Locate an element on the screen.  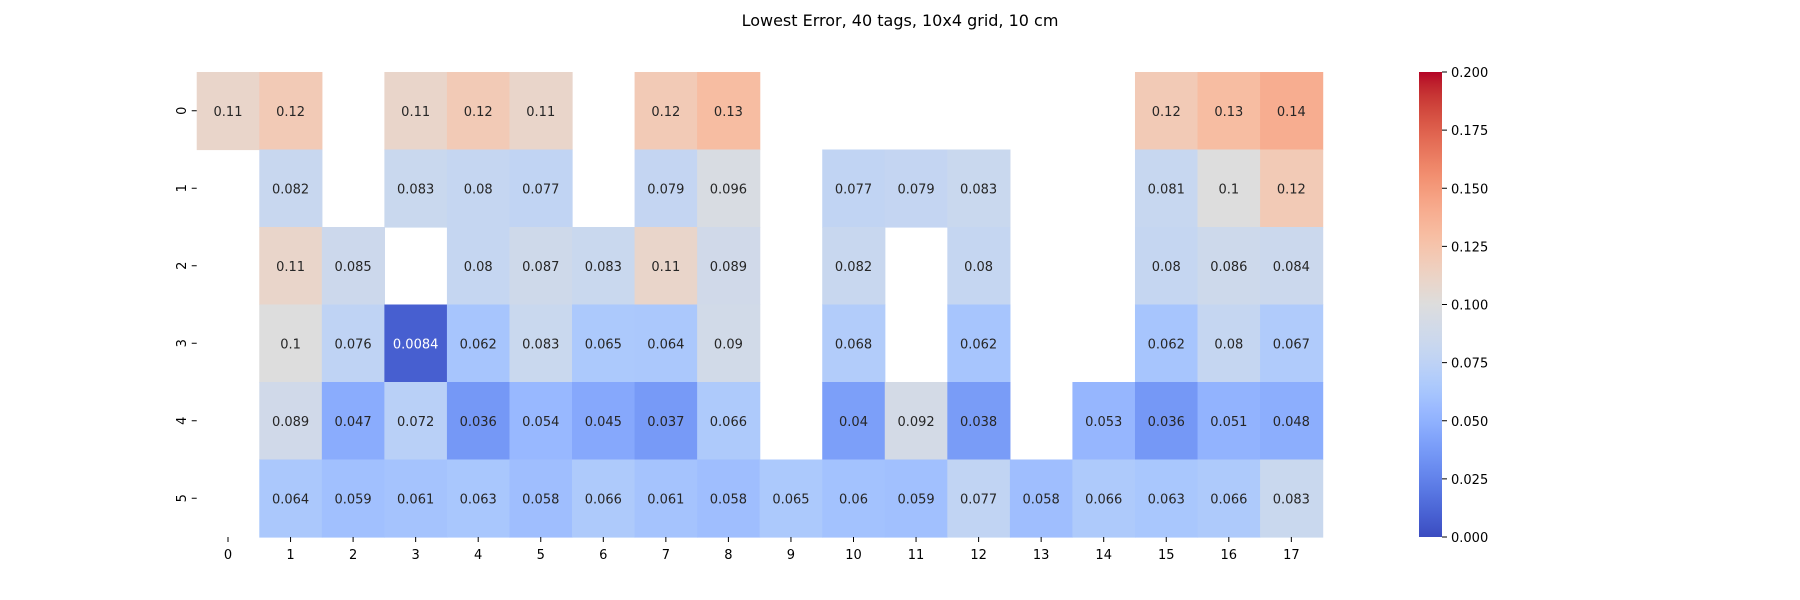
heatmap-cell-r5-c8 is located at coordinates (729, 498).